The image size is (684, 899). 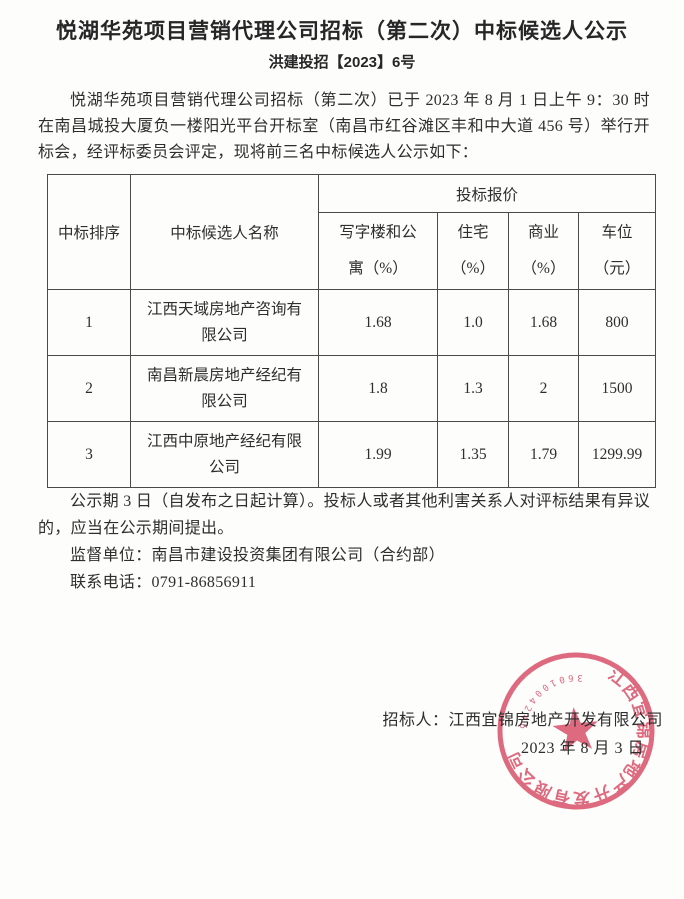 What do you see at coordinates (378, 322) in the screenshot?
I see `office-bid-cell: 1.68` at bounding box center [378, 322].